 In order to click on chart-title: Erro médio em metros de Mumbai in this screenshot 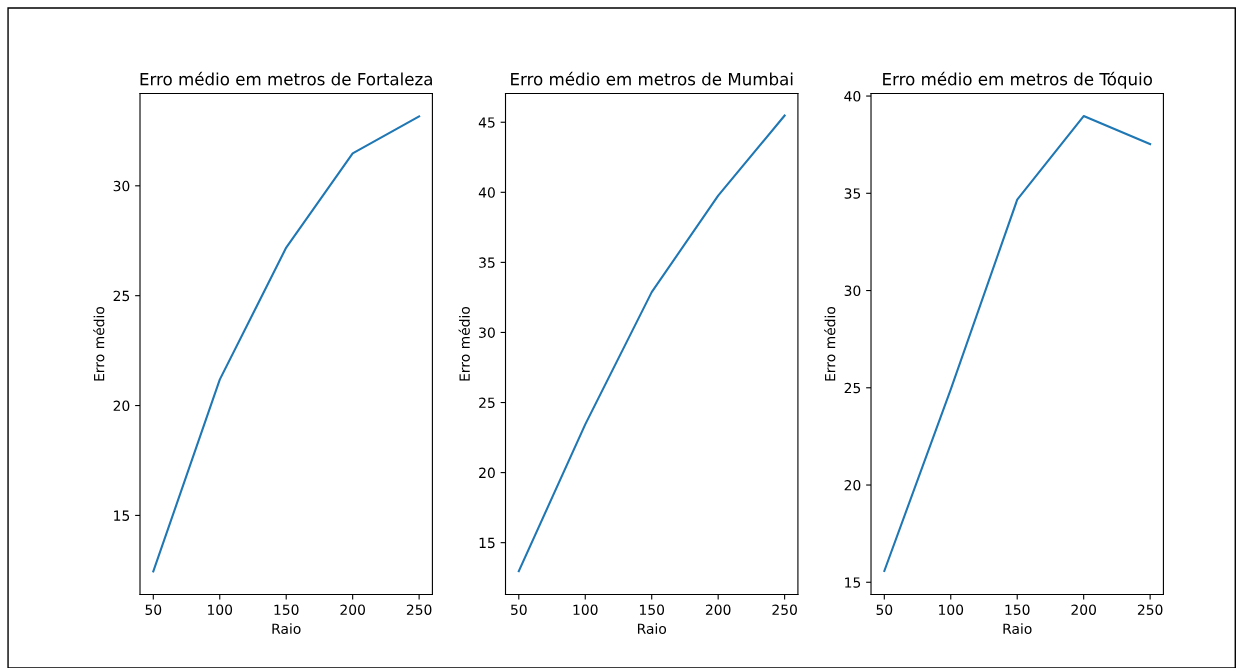, I will do `click(652, 78)`.